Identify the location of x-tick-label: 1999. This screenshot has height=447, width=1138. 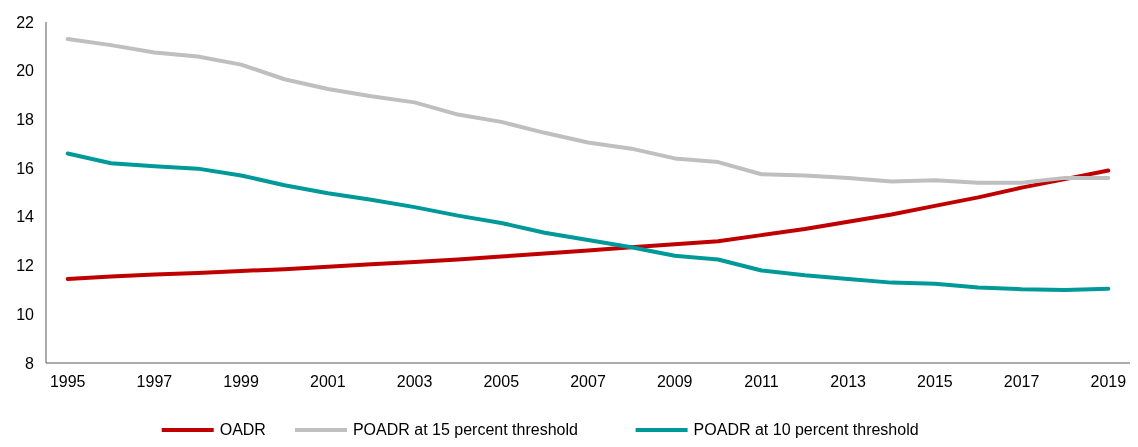
(241, 381).